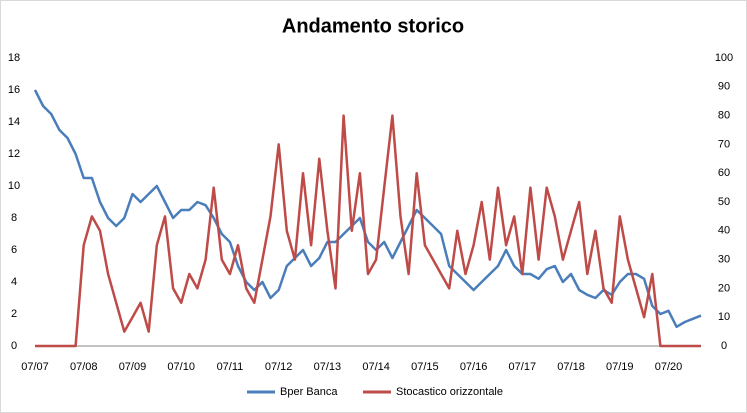  Describe the element at coordinates (84, 367) in the screenshot. I see `x-tick-label: 07/08` at that location.